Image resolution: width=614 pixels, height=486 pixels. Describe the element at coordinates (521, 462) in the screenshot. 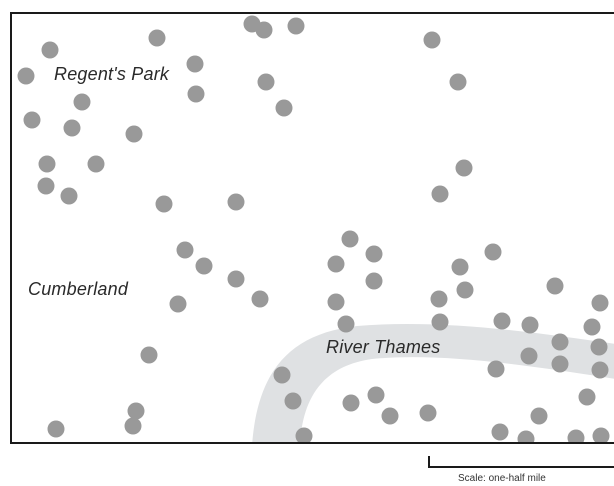

I see `scale-bar` at that location.